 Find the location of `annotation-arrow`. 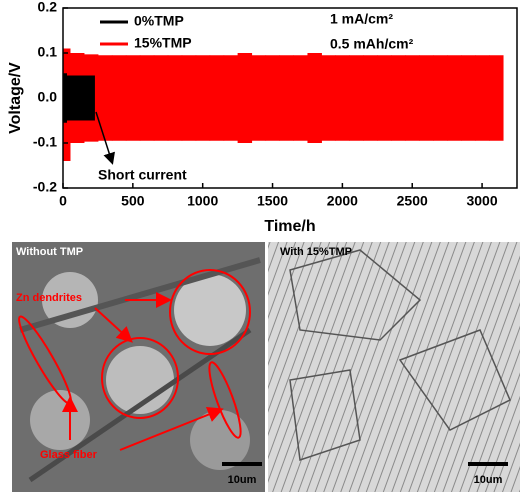

annotation-arrow is located at coordinates (105, 138).